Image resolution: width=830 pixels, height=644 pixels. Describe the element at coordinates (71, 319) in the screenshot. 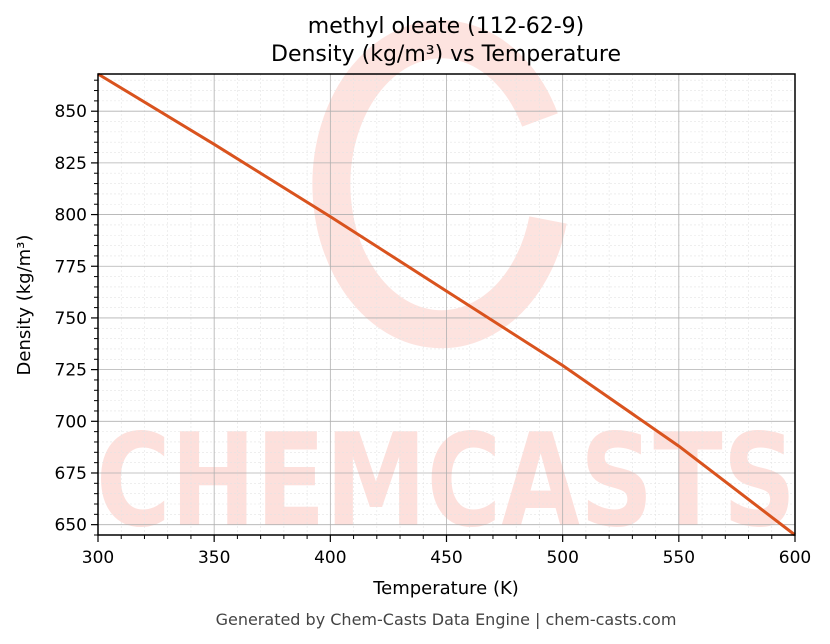

I see `y-tick-label: 750` at that location.